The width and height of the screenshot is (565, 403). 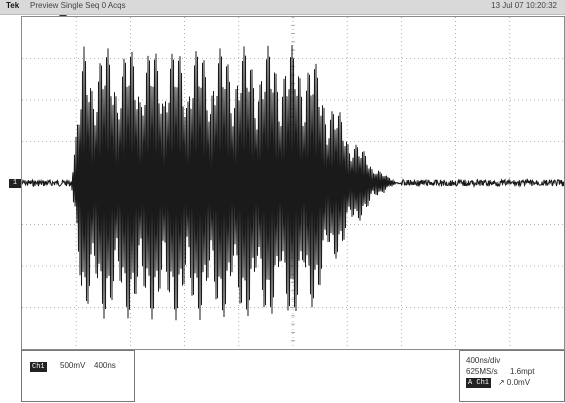 I want to click on trigger-level-value: ↗ 0.0mV, so click(x=514, y=382).